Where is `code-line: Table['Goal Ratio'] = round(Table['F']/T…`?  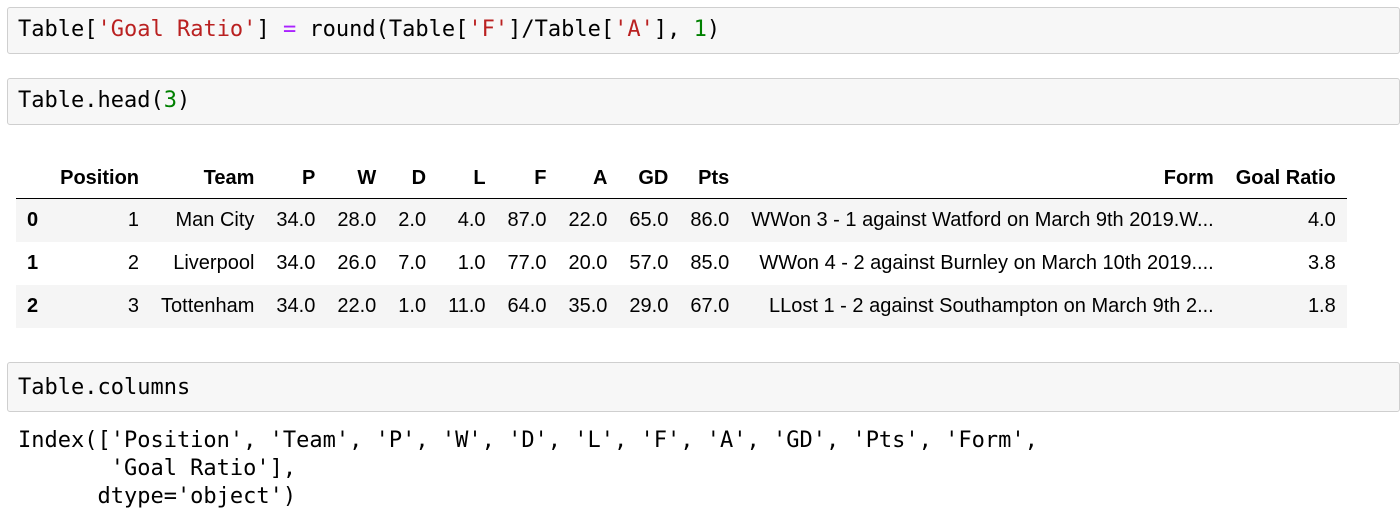
code-line: Table['Goal Ratio'] = round(Table['F']/T… is located at coordinates (369, 30).